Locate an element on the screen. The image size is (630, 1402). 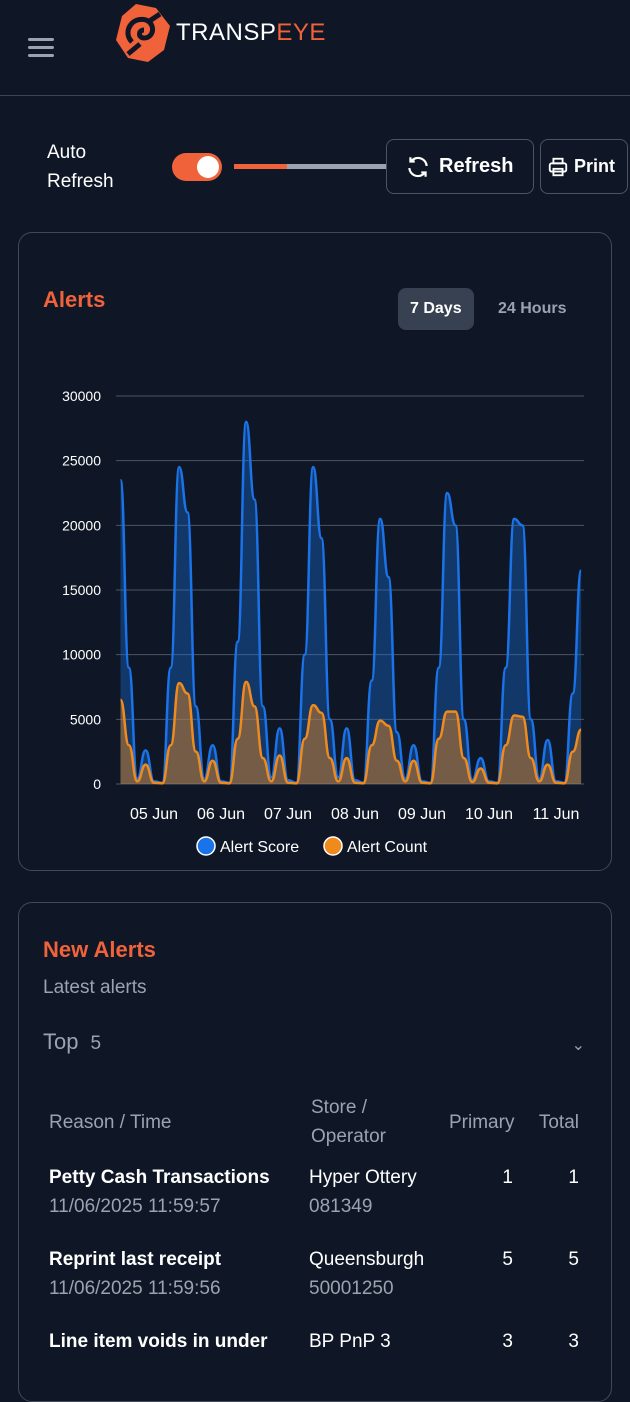
x-tick-label: 09 Jun is located at coordinates (422, 814).